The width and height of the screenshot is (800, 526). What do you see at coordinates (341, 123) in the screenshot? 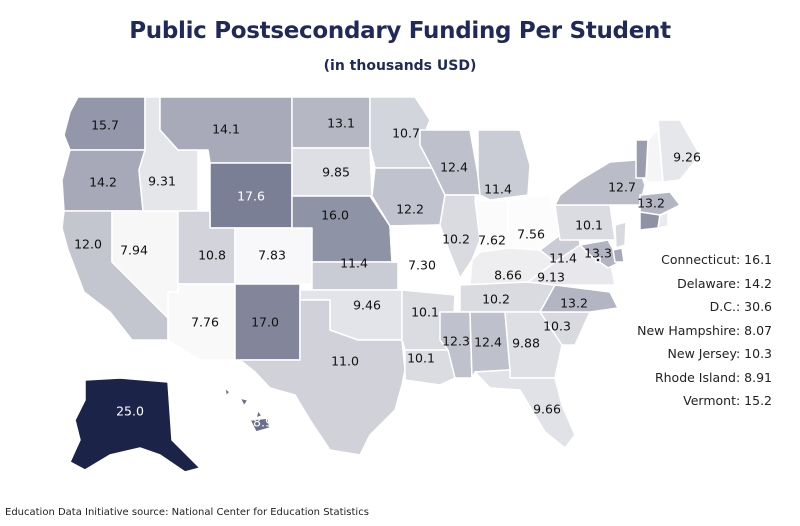
I see `state-value-label: 13.1` at bounding box center [341, 123].